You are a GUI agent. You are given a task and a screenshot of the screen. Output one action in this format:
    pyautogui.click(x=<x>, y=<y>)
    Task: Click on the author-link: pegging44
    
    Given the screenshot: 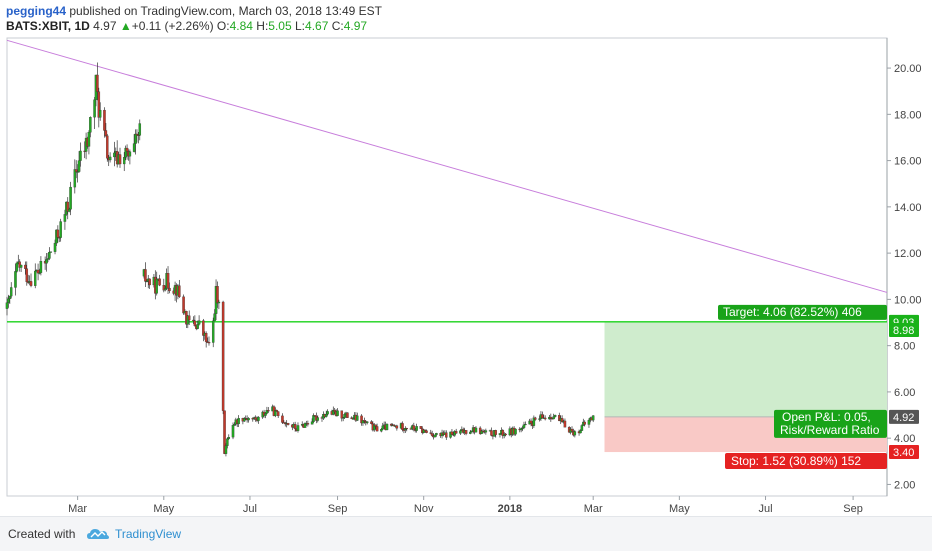 What is the action you would take?
    pyautogui.click(x=36, y=11)
    